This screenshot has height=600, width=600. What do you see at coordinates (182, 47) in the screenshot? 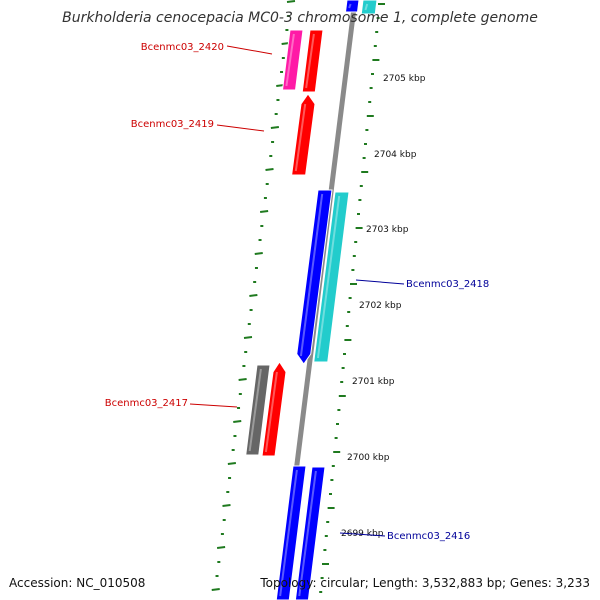
I see `gene-label: Bcenmc03_2420` at bounding box center [182, 47].